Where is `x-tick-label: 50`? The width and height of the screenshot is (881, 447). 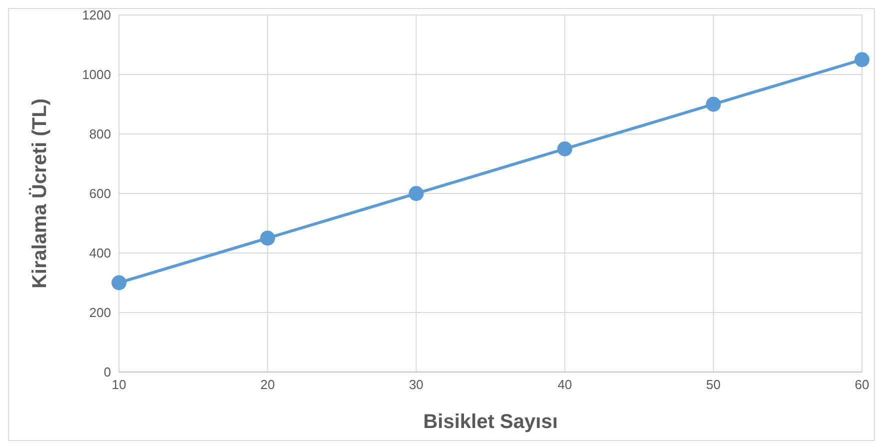 x-tick-label: 50 is located at coordinates (713, 384).